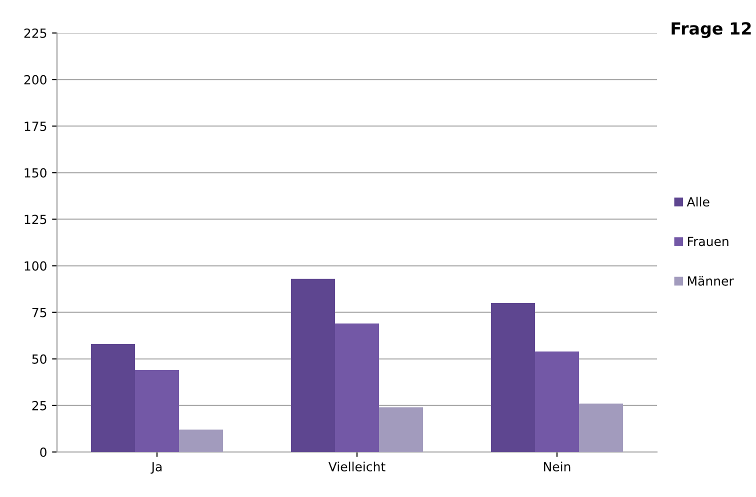 This screenshot has height=497, width=756. I want to click on y-tick-label: 150, so click(35, 173).